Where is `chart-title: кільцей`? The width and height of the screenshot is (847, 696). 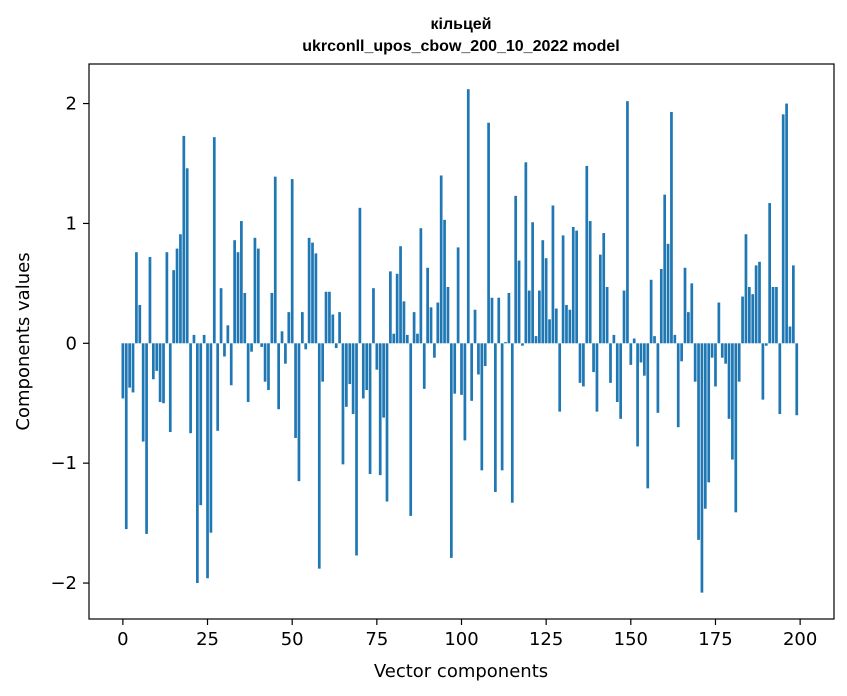
chart-title: кільцей is located at coordinates (460, 24).